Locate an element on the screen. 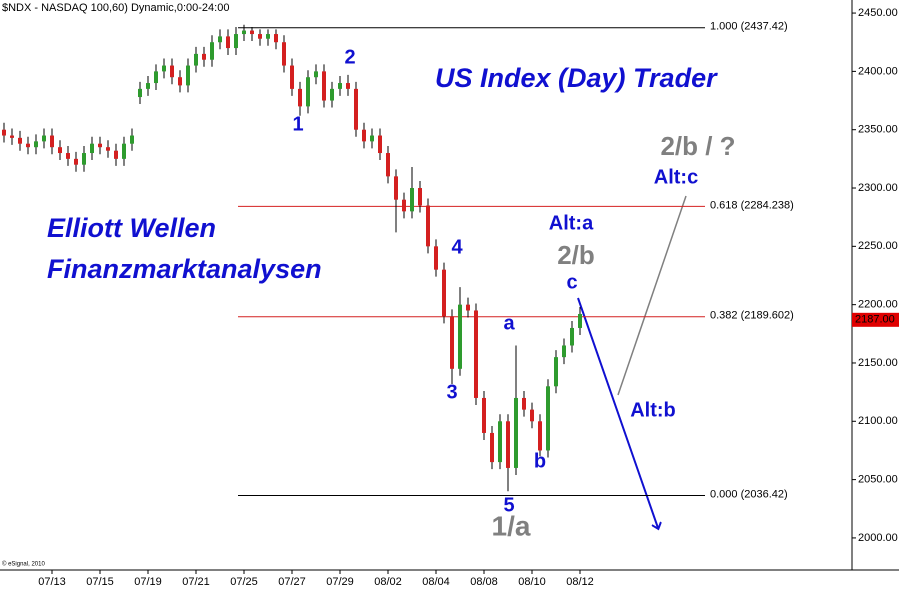 Image resolution: width=899 pixels, height=592 pixels. y-tick-label: 2200.00 is located at coordinates (878, 305).